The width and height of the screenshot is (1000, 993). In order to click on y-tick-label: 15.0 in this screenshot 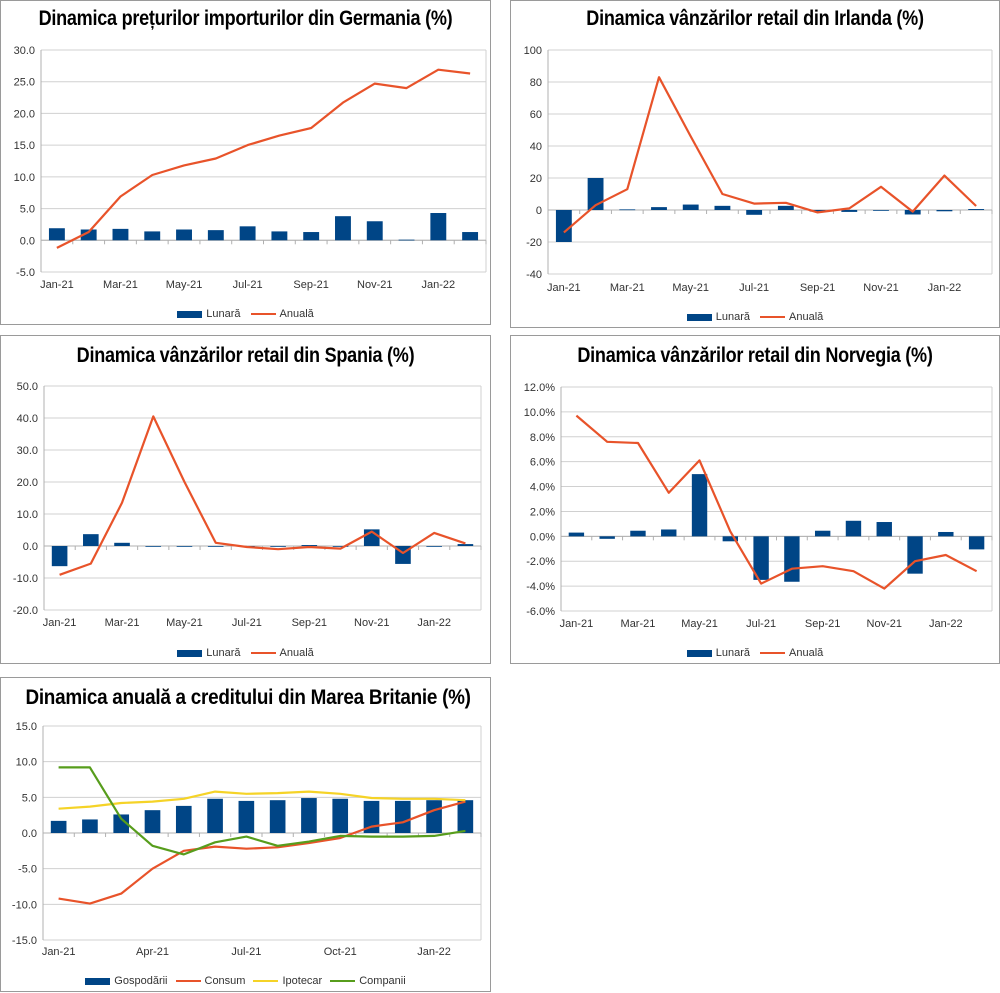, I will do `click(24, 146)`.